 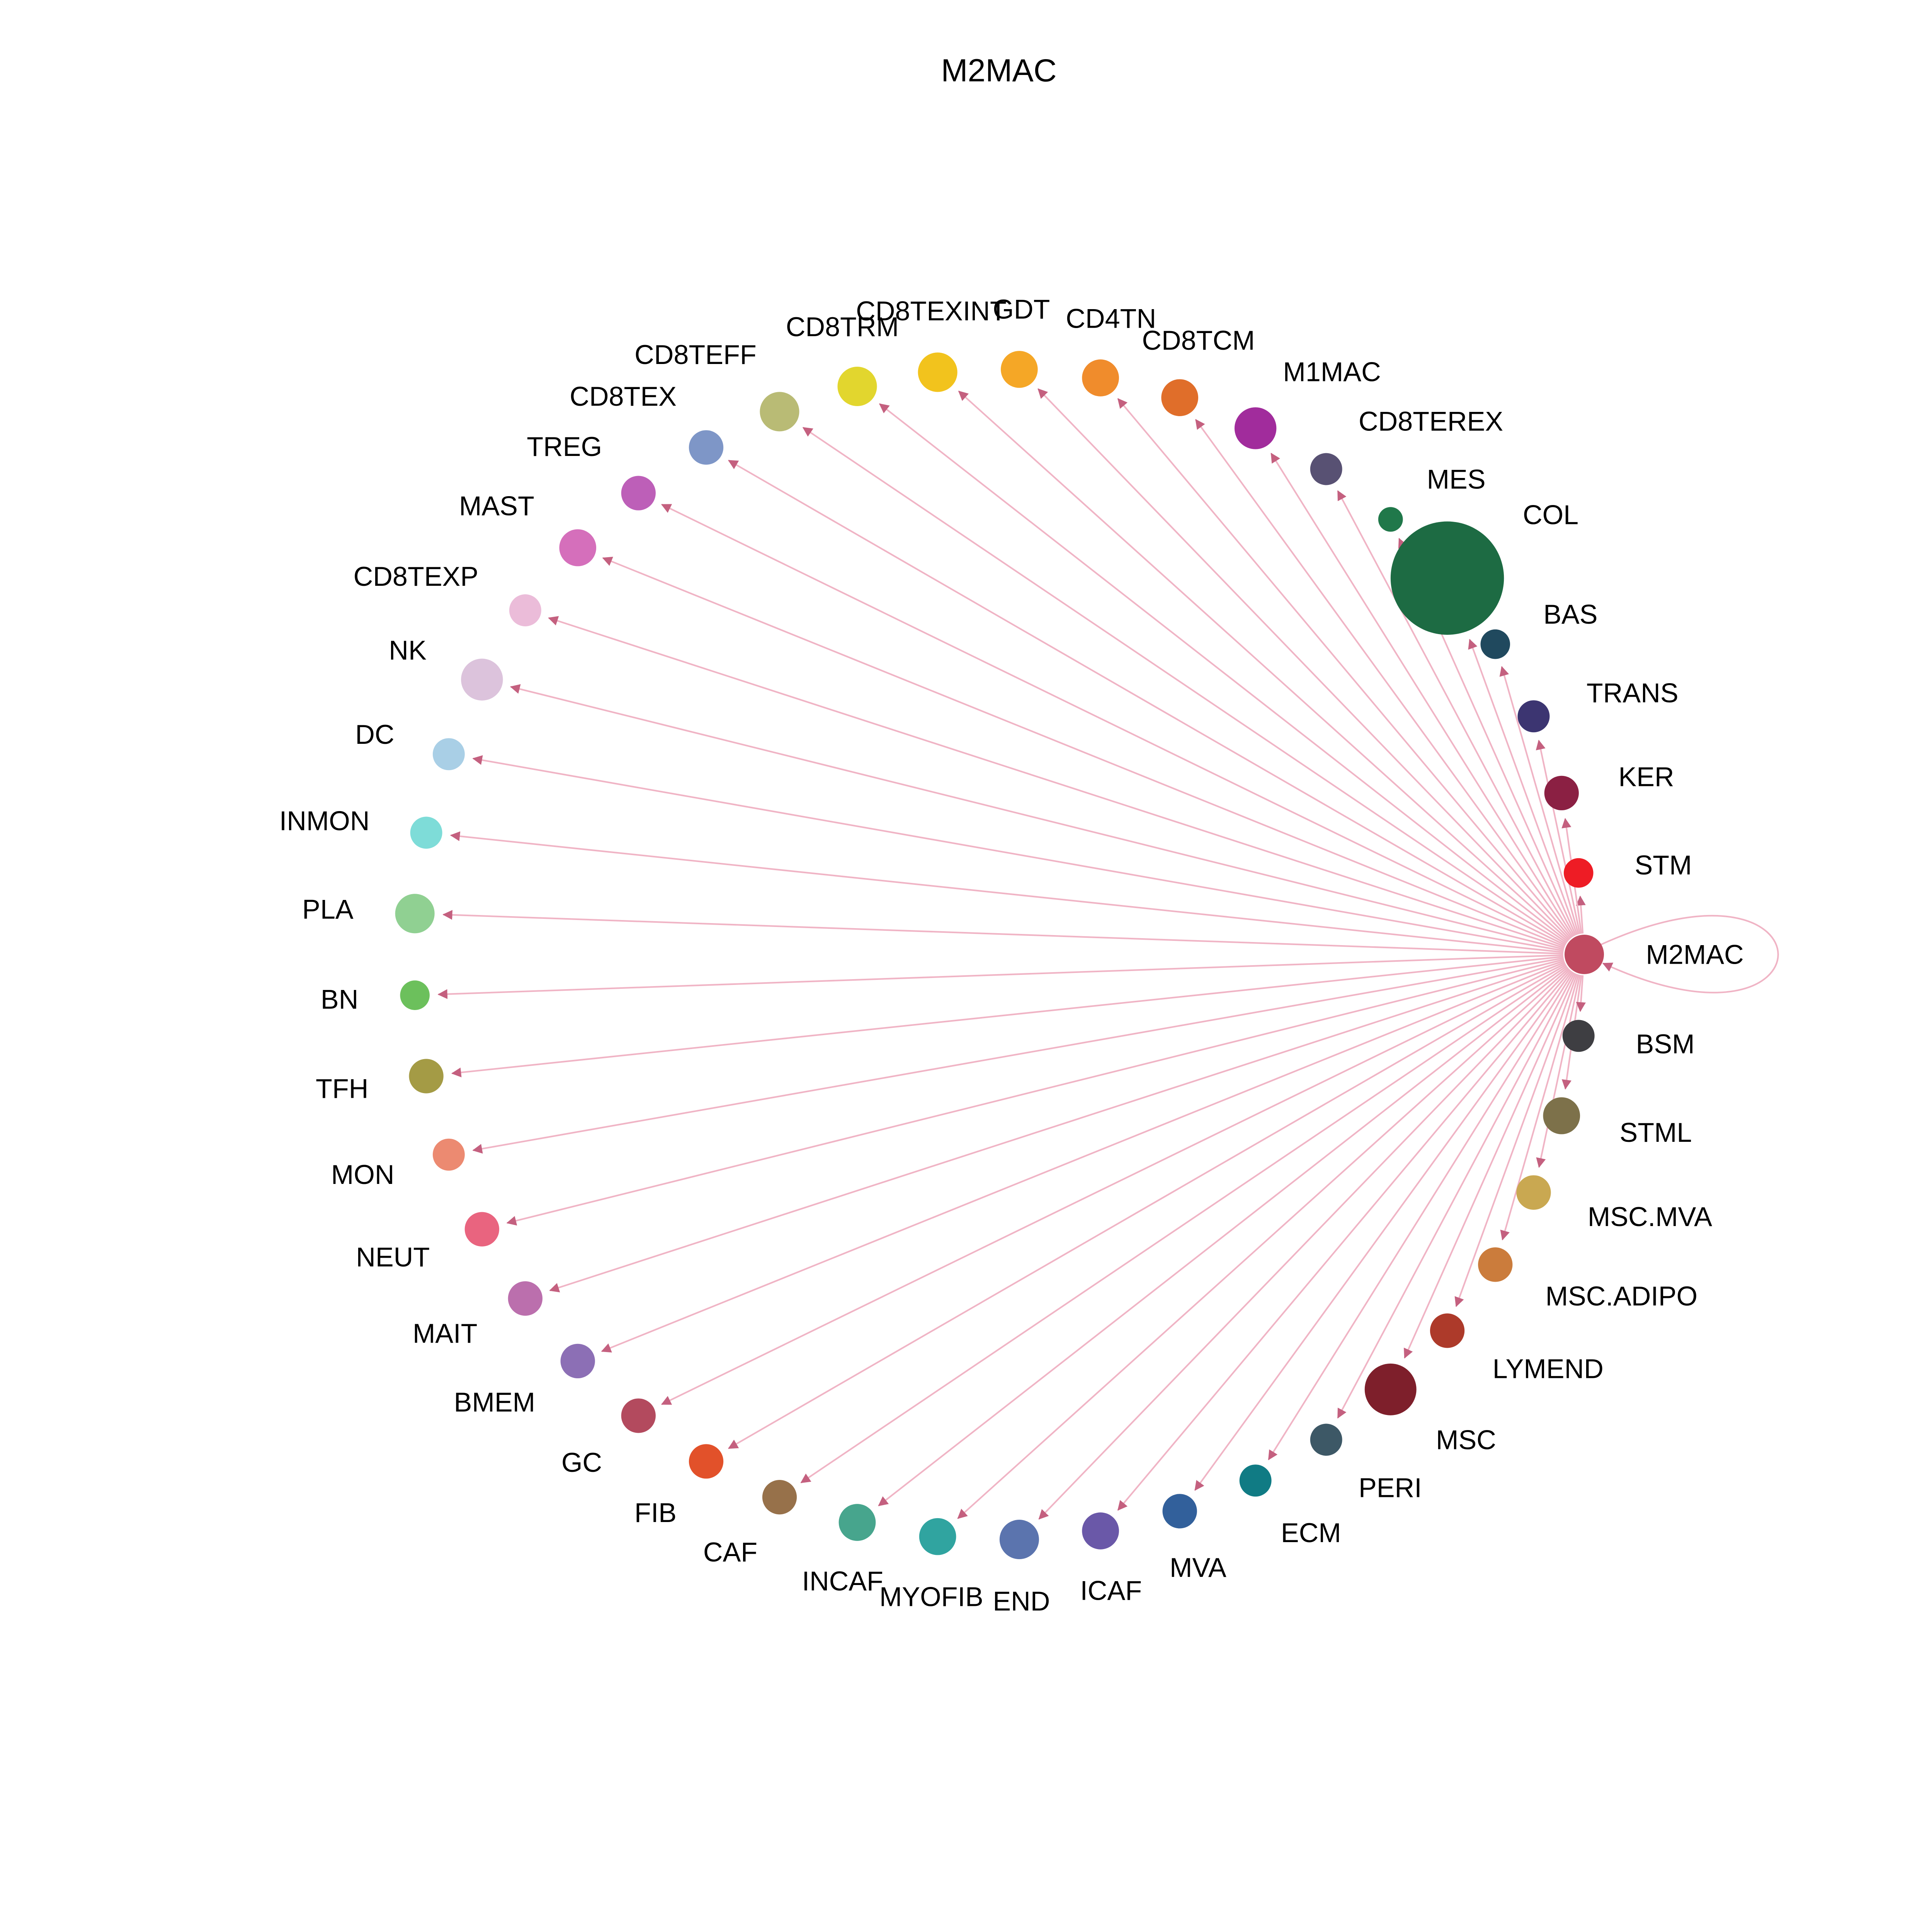 What do you see at coordinates (1650, 1217) in the screenshot?
I see `node-label-MSC.MVA: MSC.MVA` at bounding box center [1650, 1217].